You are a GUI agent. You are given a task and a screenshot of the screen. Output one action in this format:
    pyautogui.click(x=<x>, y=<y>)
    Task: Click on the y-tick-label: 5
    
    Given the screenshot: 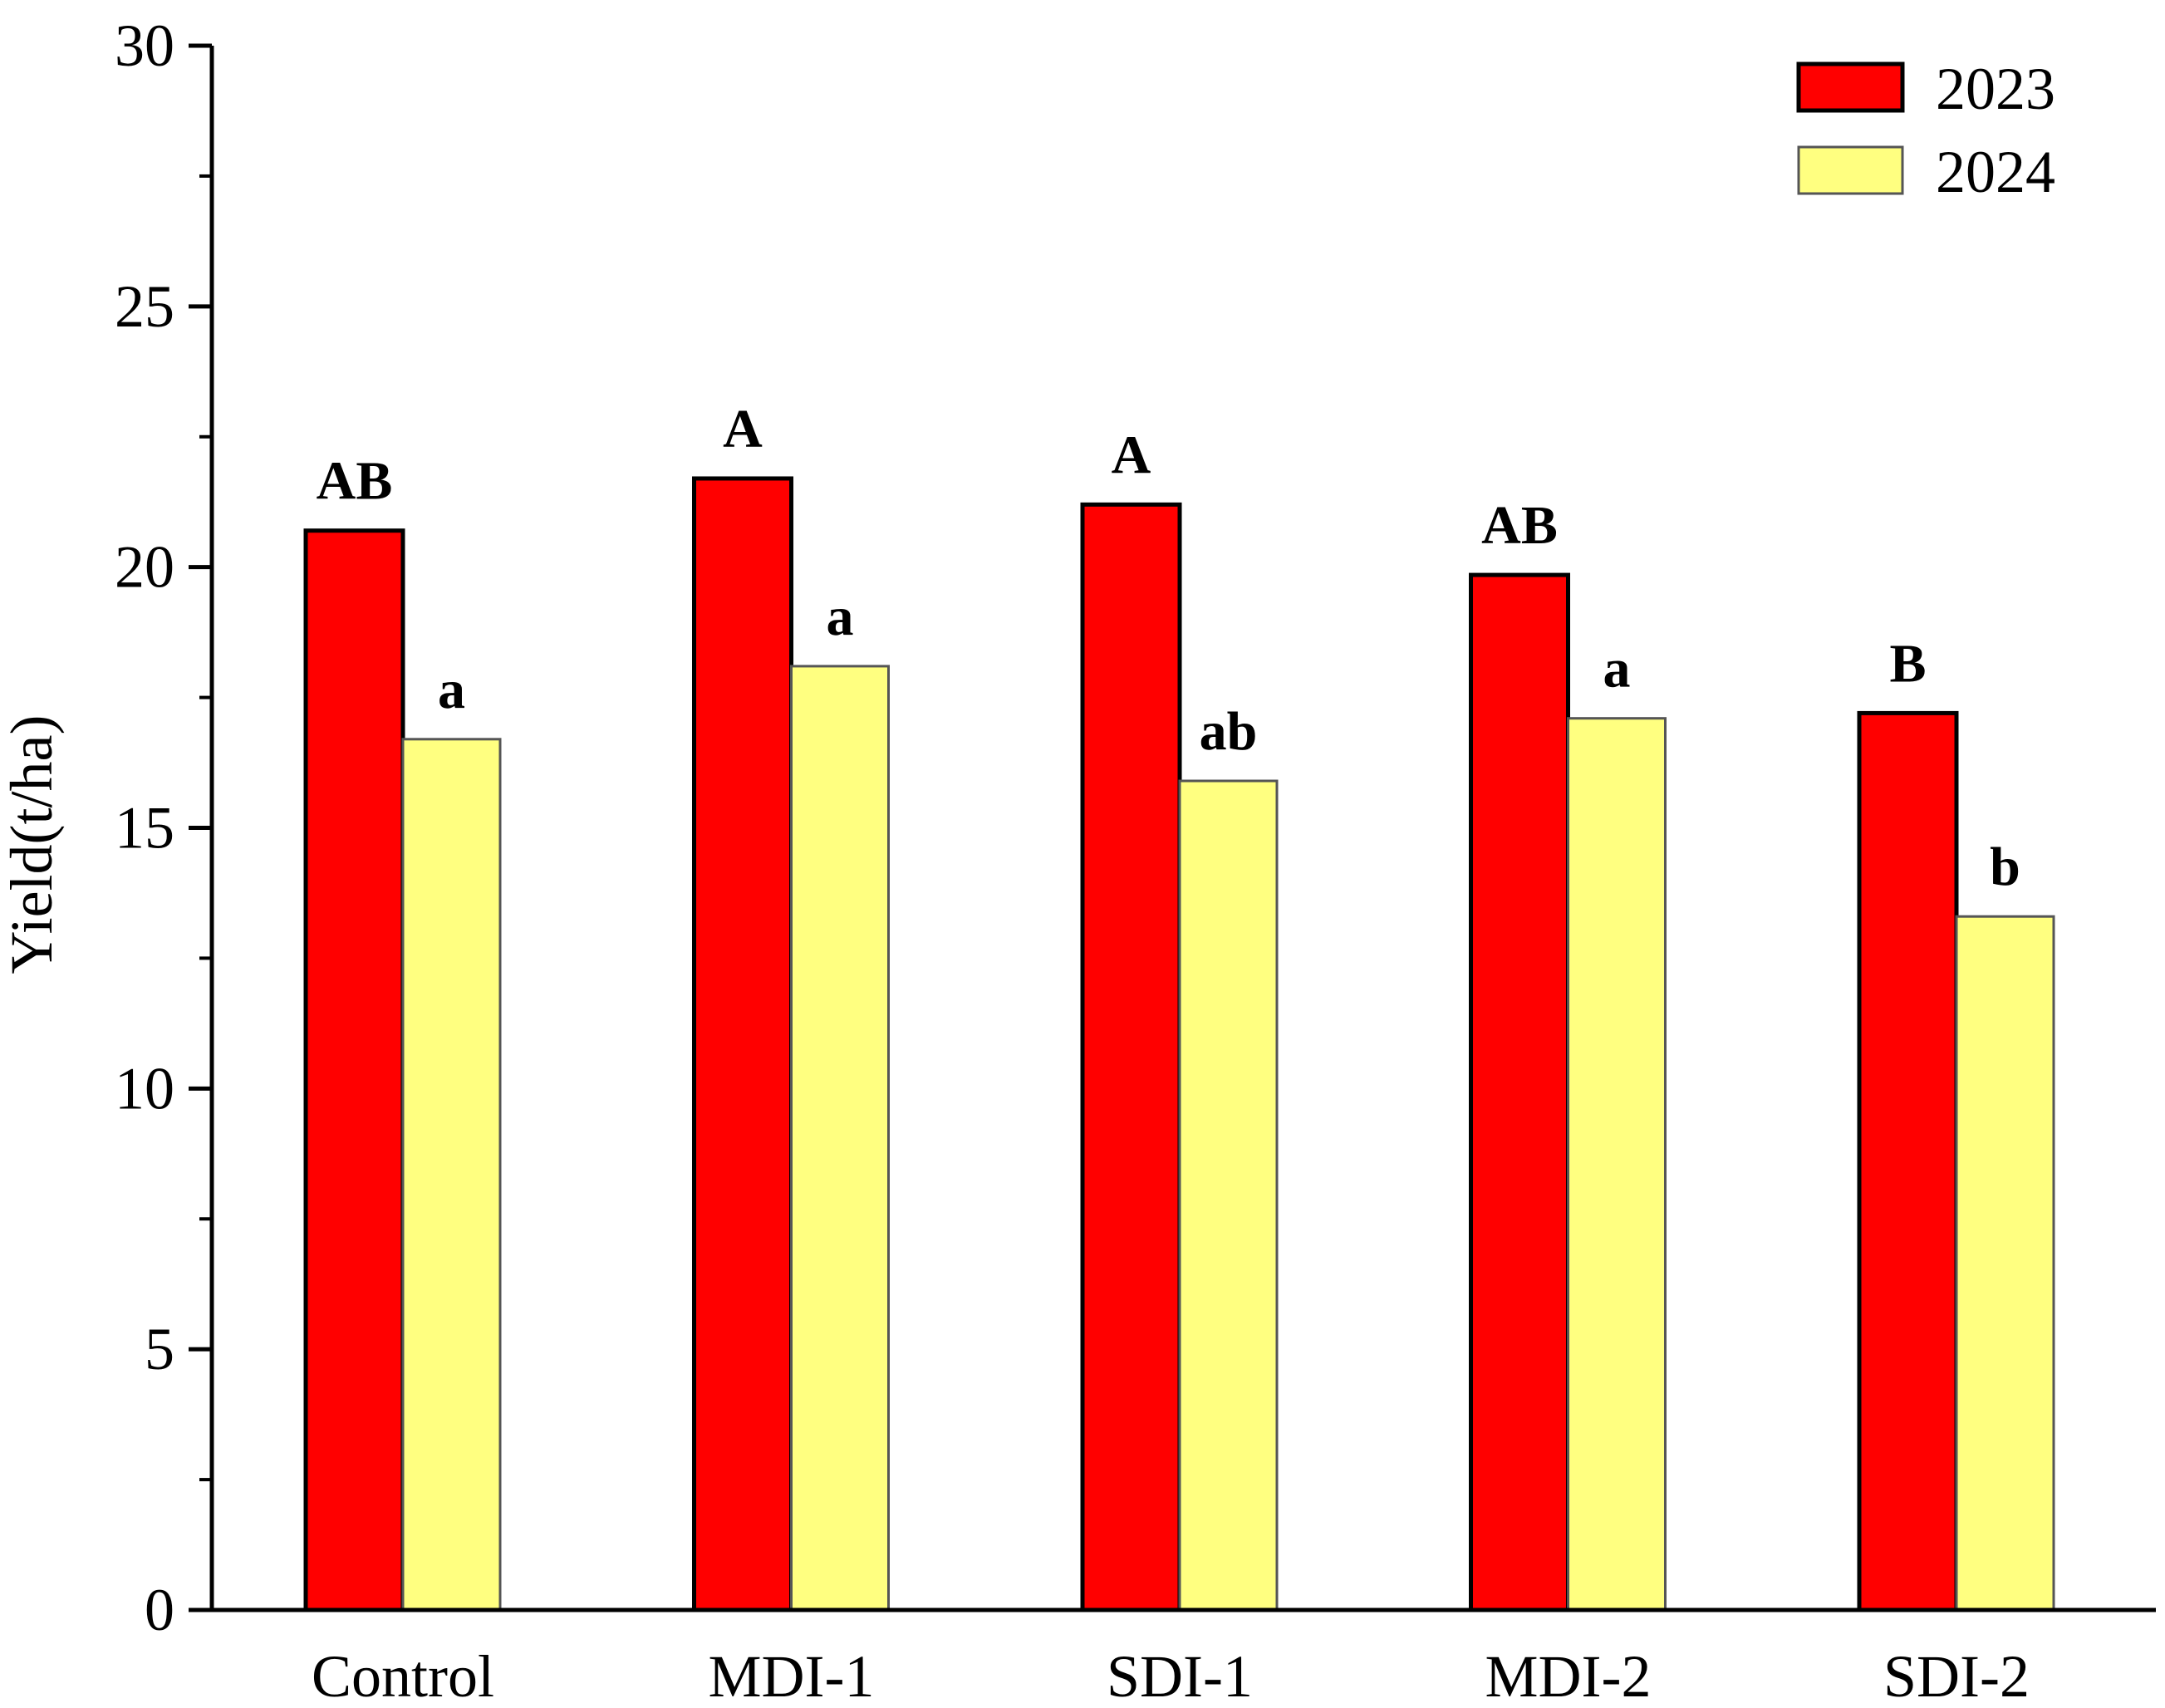 What is the action you would take?
    pyautogui.click(x=159, y=1349)
    